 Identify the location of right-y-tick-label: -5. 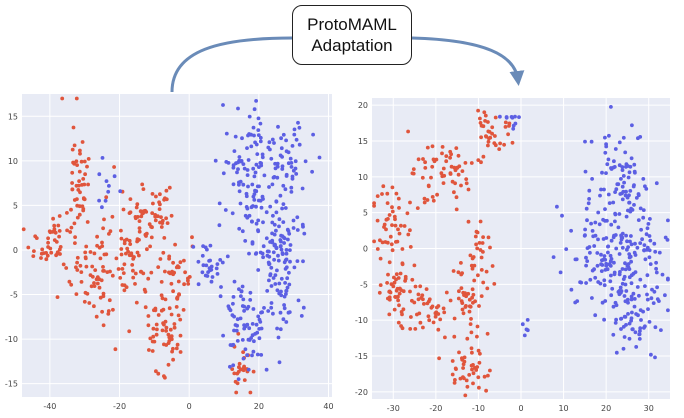
(364, 284).